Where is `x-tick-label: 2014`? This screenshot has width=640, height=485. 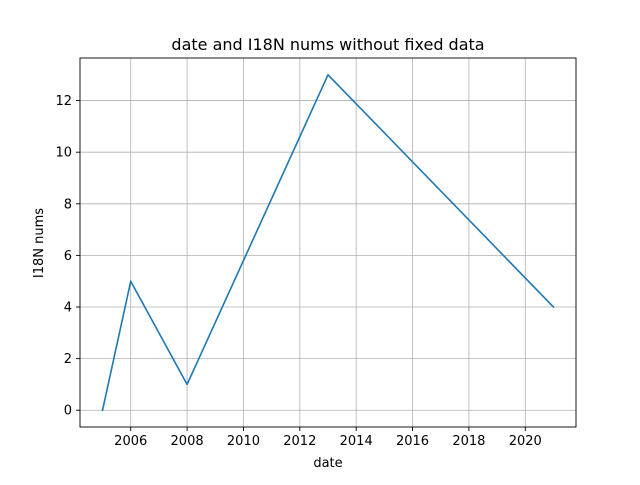
x-tick-label: 2014 is located at coordinates (356, 441).